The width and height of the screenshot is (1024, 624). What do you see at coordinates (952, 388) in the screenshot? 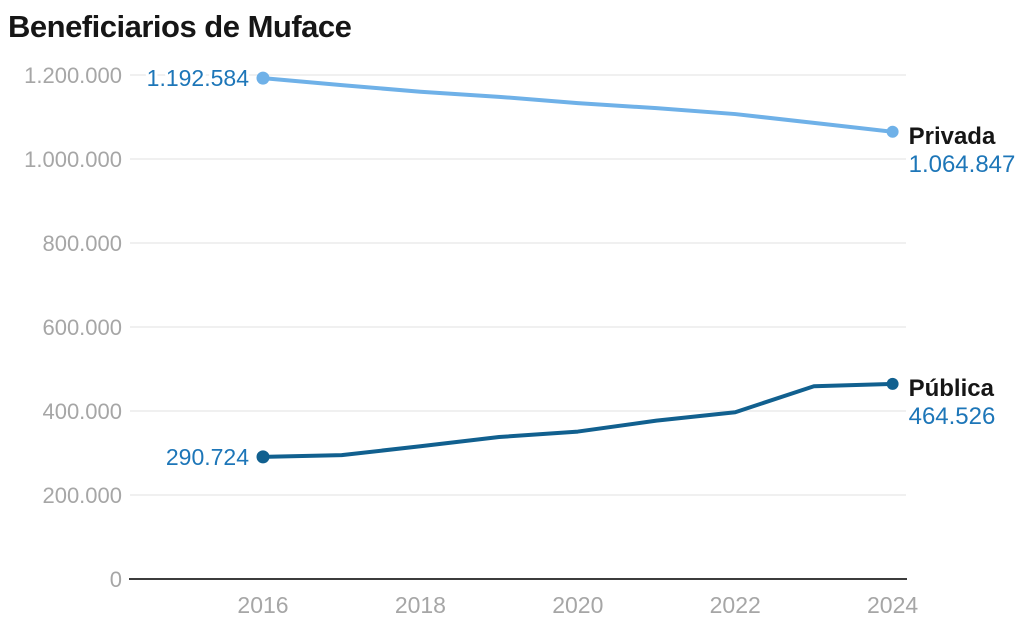
I see `publica-series-label: Pública` at bounding box center [952, 388].